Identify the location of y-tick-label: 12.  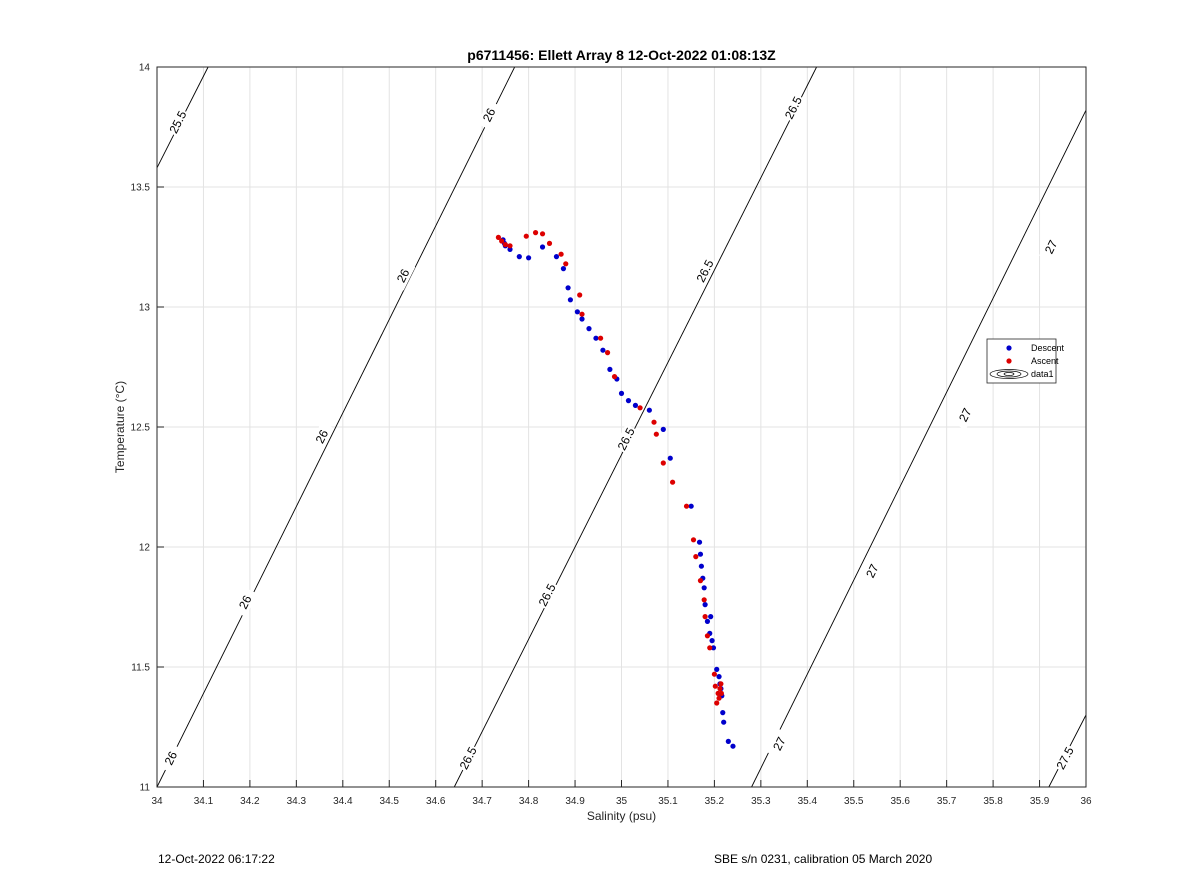
(145, 548).